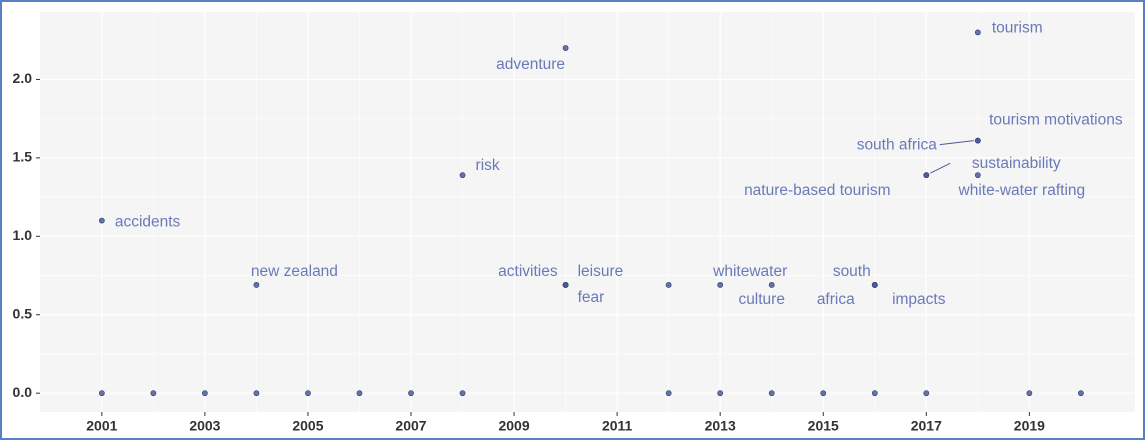  I want to click on y-tick-label: 0.5, so click(23, 313).